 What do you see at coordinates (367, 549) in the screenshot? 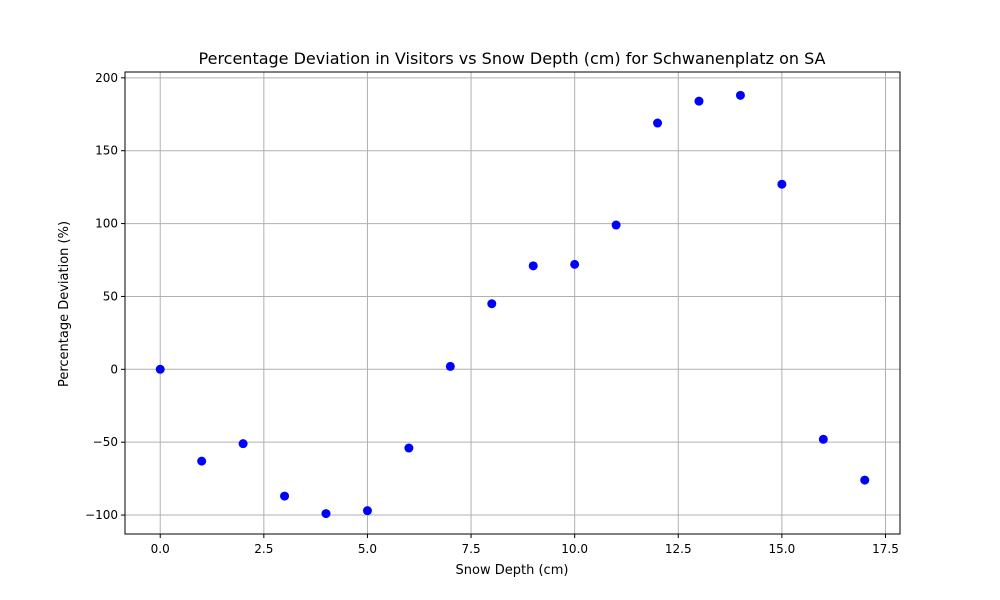
I see `x-tick-label: 5.0` at bounding box center [367, 549].